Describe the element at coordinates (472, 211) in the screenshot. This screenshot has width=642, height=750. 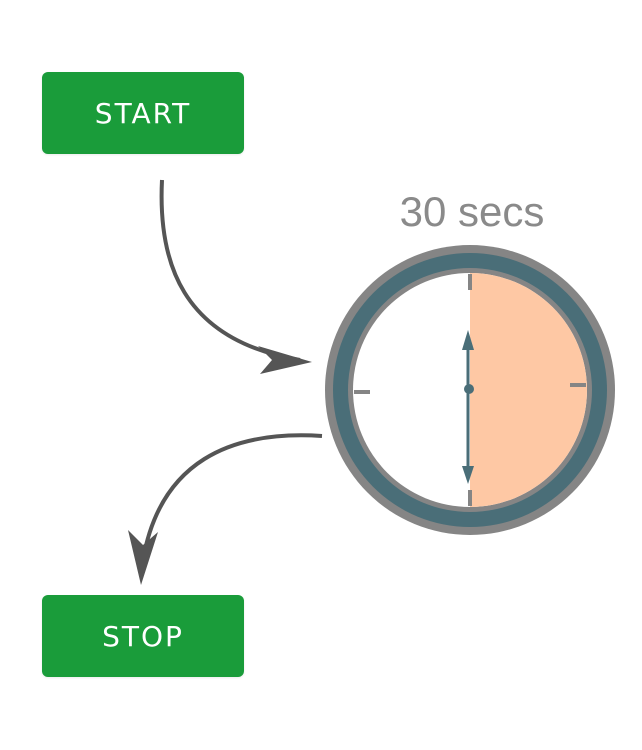
I see `timer-duration-label: 30 secs` at that location.